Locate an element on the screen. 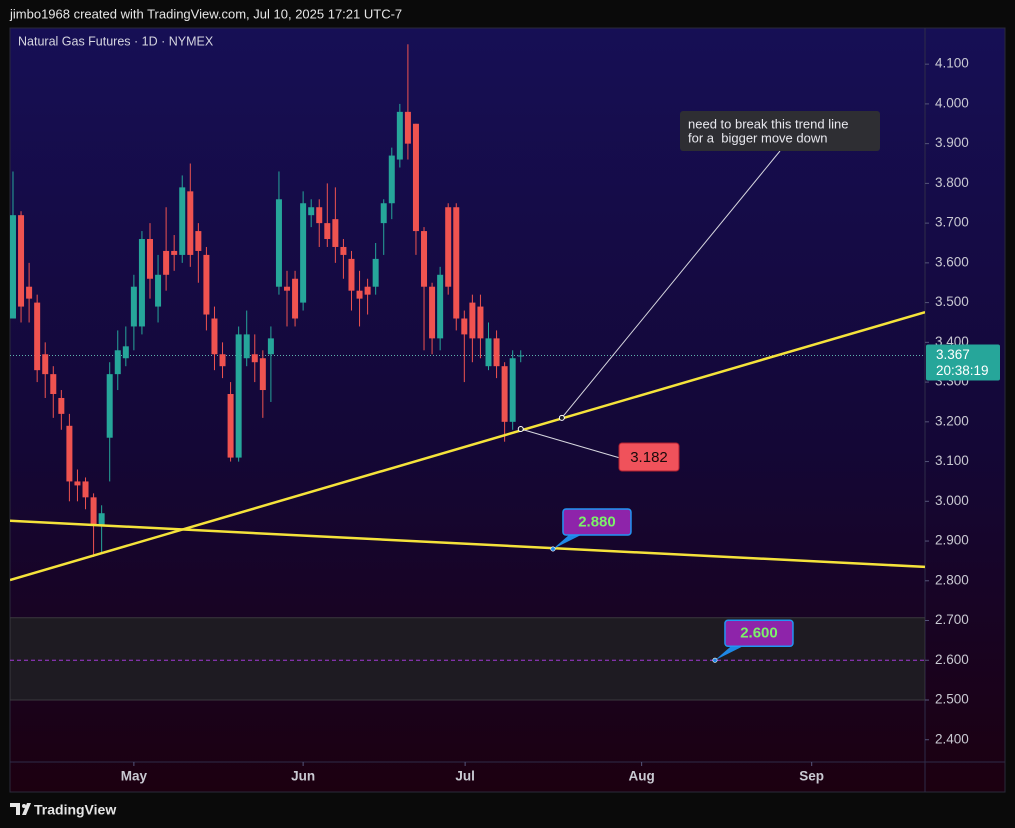 This screenshot has height=828, width=1015. last-price-box is located at coordinates (963, 362).